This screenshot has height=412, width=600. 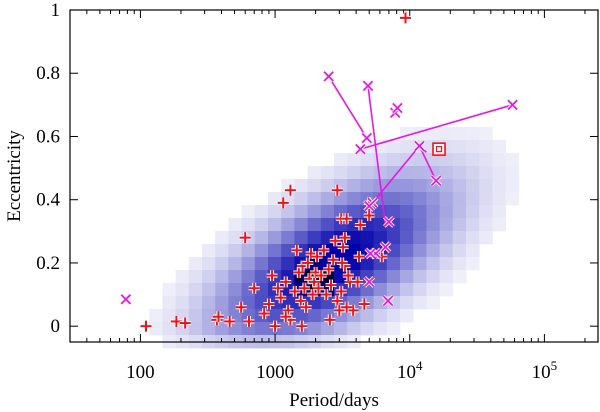 I want to click on x-tick-label: 100, so click(x=140, y=372).